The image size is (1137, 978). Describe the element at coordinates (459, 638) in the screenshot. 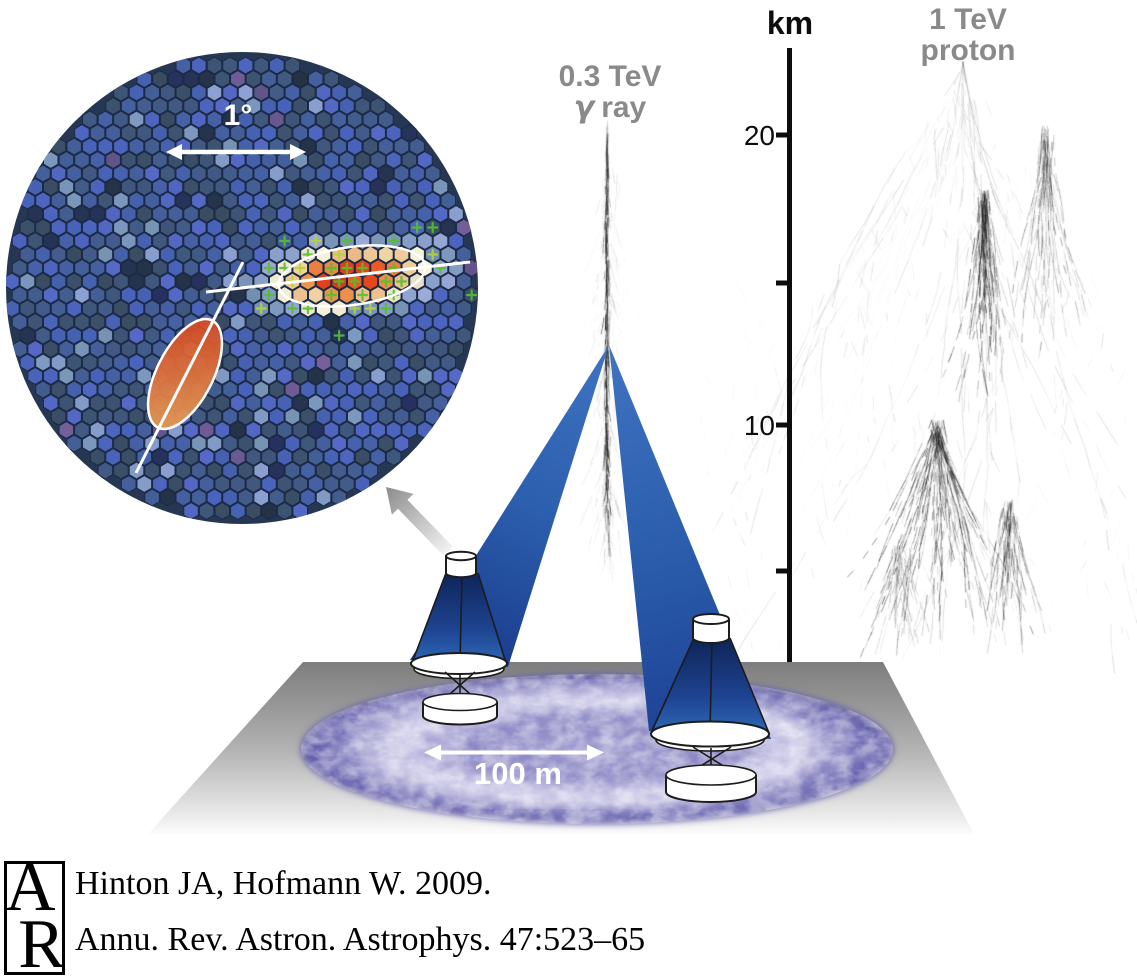

I see `telescope-left` at that location.